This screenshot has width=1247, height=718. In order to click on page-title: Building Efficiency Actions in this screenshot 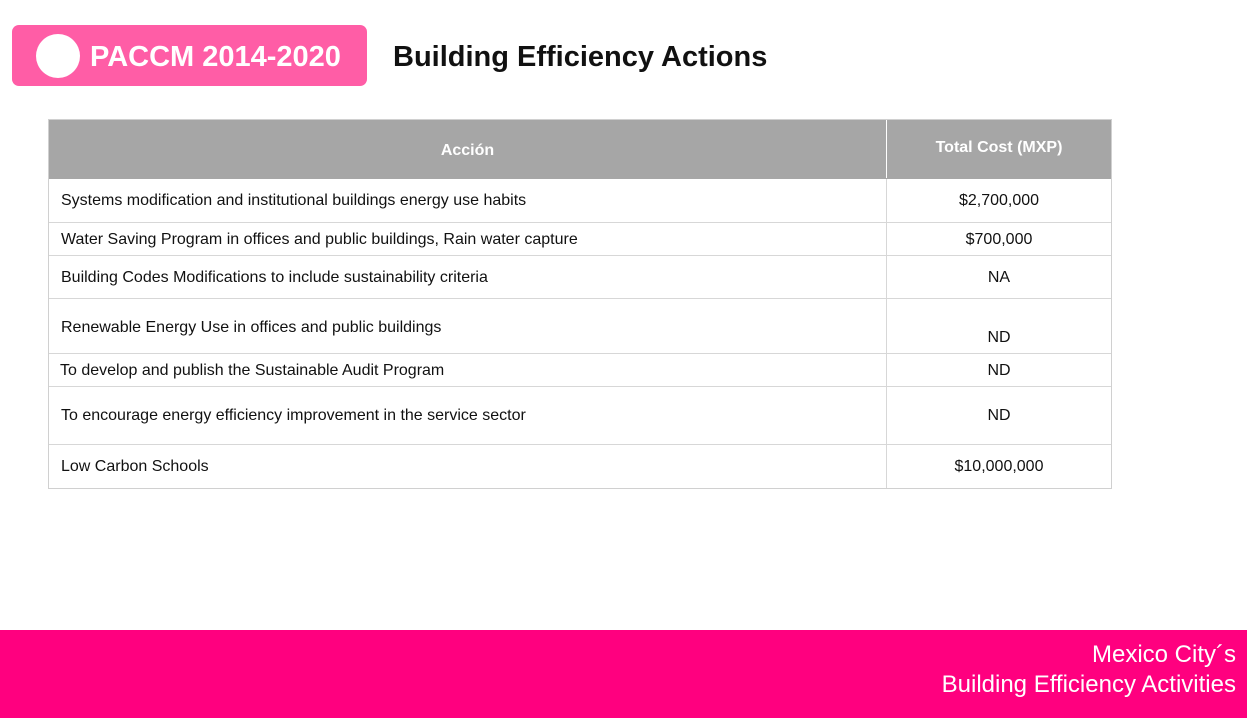, I will do `click(580, 57)`.